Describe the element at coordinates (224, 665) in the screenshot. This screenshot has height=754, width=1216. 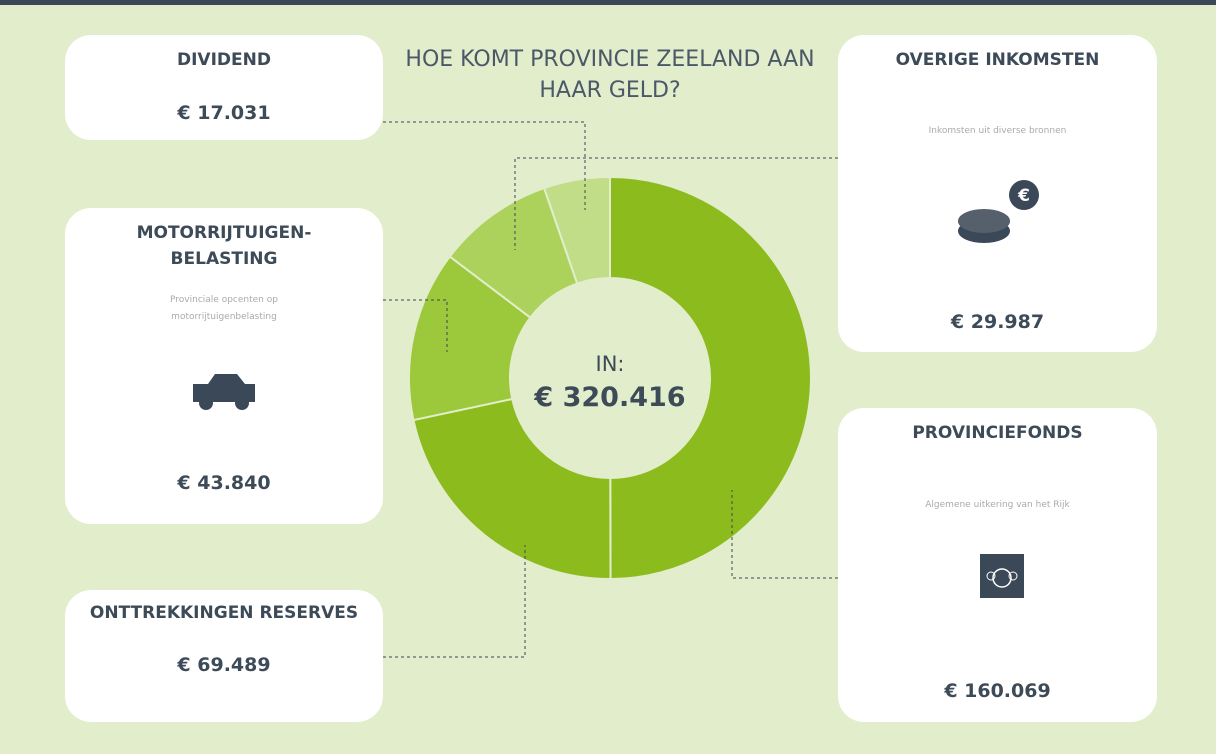
I see `value-label: € 69.489` at that location.